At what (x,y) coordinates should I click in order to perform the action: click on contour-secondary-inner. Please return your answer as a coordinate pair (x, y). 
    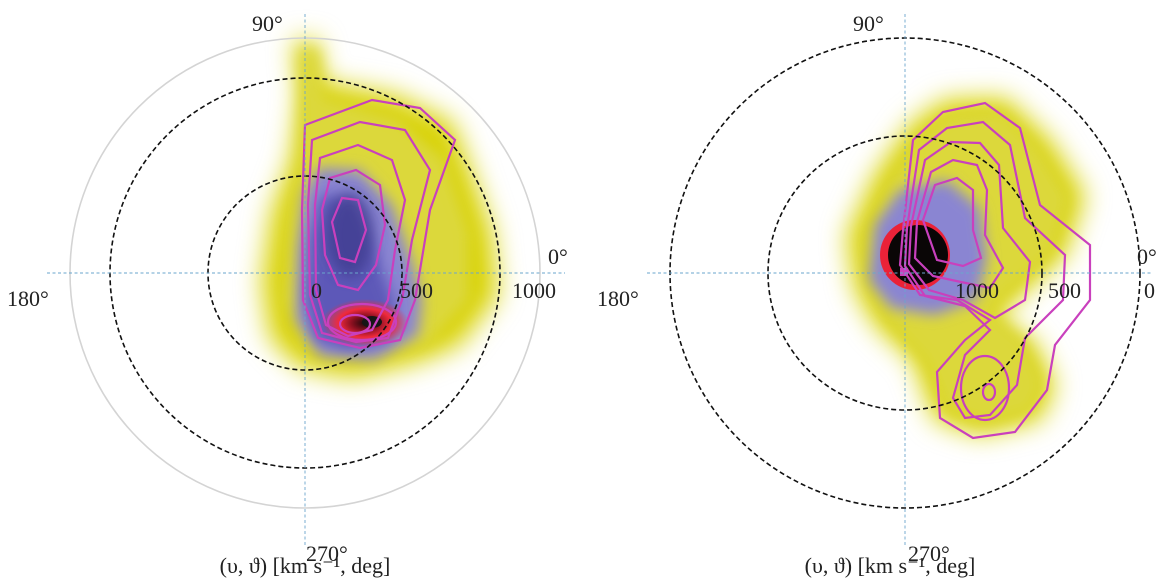
    Looking at the image, I should click on (989, 392).